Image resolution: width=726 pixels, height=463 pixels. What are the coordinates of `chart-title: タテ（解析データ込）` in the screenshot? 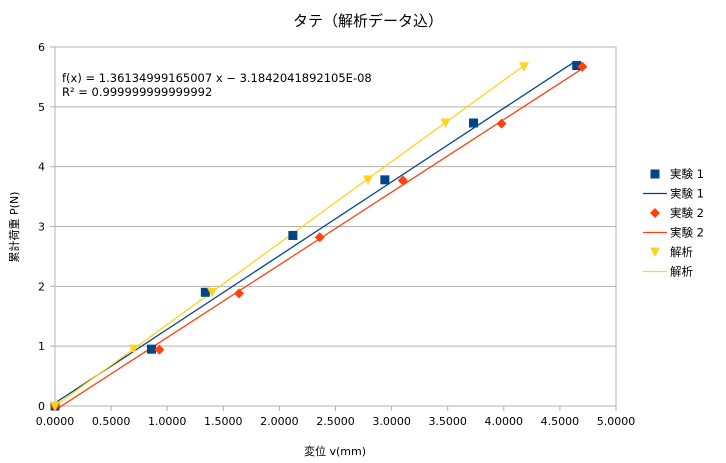 It's located at (368, 21).